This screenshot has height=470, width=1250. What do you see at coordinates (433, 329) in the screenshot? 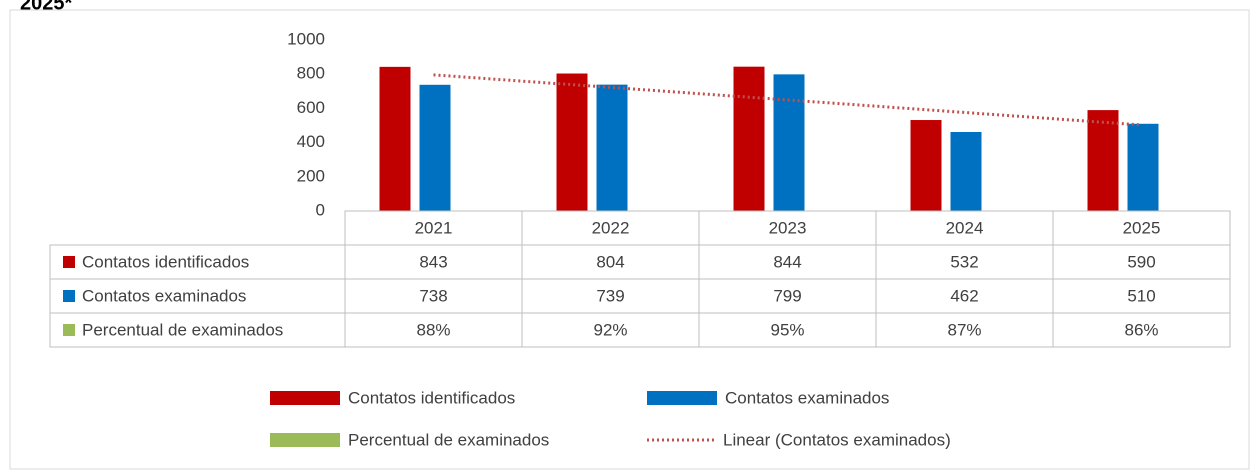
I see `table-value: 88%` at bounding box center [433, 329].